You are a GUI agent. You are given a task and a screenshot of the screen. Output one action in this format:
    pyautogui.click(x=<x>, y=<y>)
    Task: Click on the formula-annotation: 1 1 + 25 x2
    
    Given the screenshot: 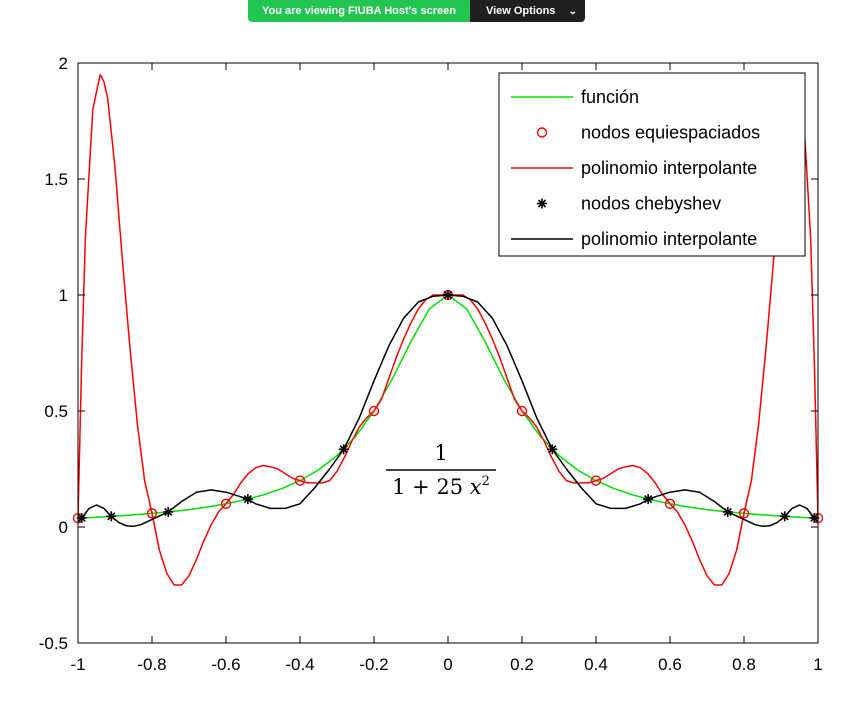 What is the action you would take?
    pyautogui.click(x=441, y=470)
    